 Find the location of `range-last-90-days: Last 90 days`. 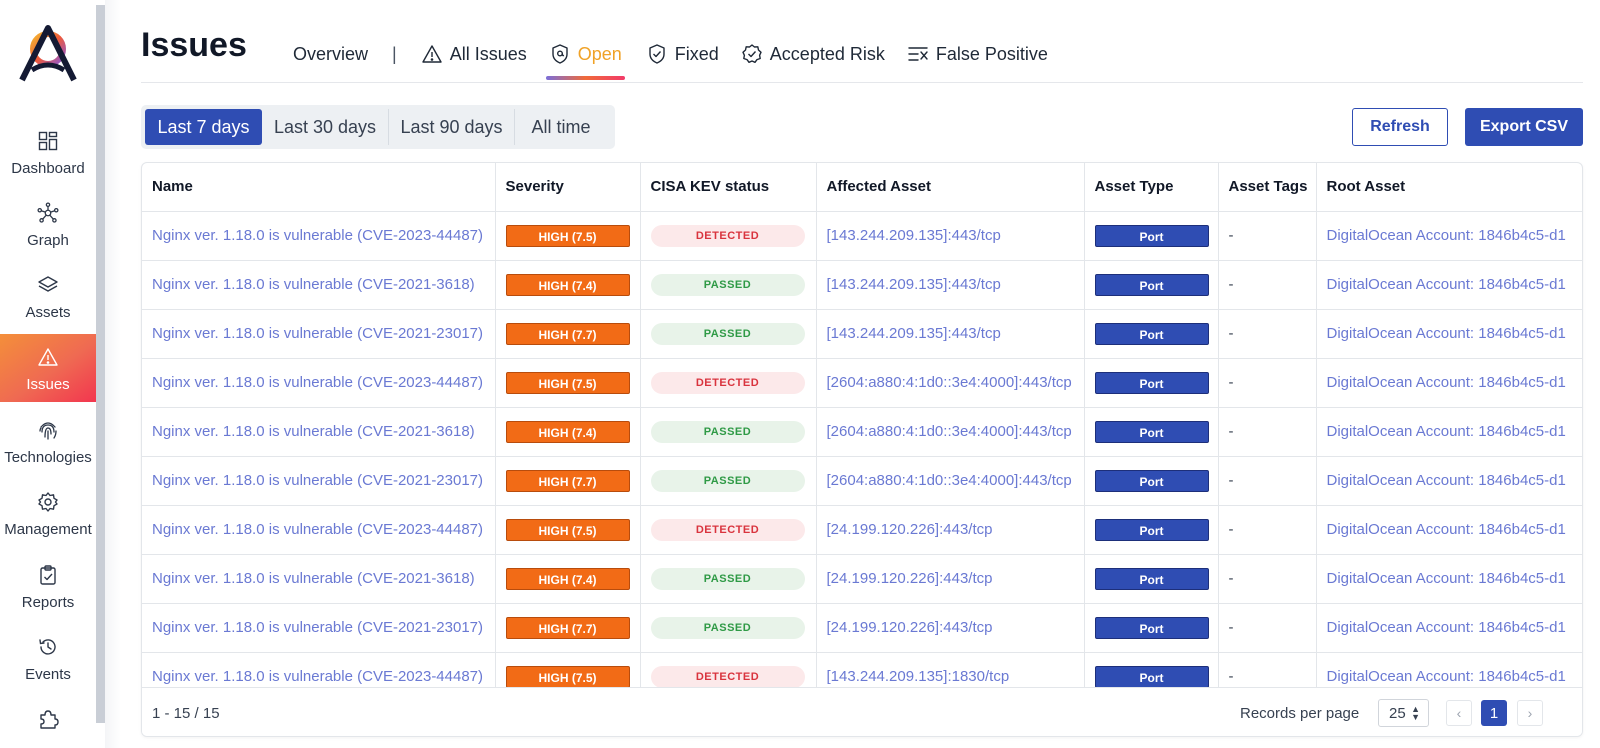

range-last-90-days: Last 90 days is located at coordinates (452, 127).